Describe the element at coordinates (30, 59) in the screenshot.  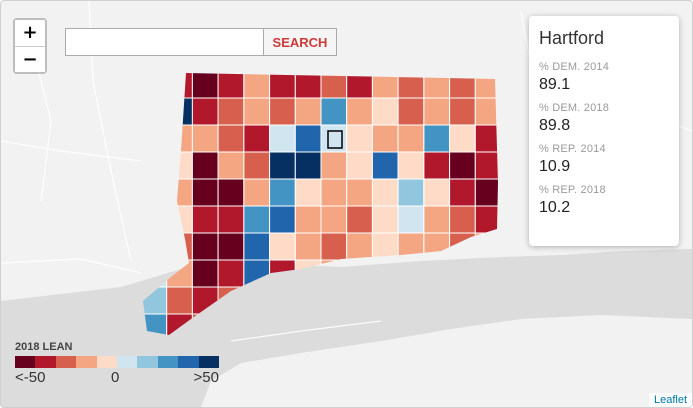
I see `zoom-out-button: −` at that location.